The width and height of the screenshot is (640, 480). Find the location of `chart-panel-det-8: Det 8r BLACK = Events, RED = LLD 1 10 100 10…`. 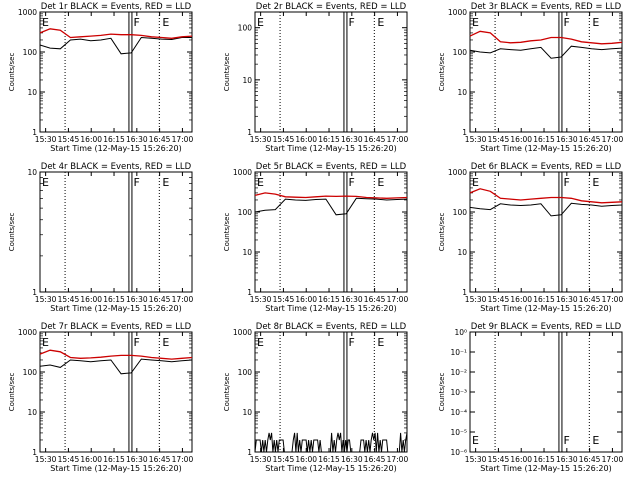

chart-panel-det-8: Det 8r BLACK = Events, RED = LLD 1 10 100 10… is located at coordinates (315, 397).